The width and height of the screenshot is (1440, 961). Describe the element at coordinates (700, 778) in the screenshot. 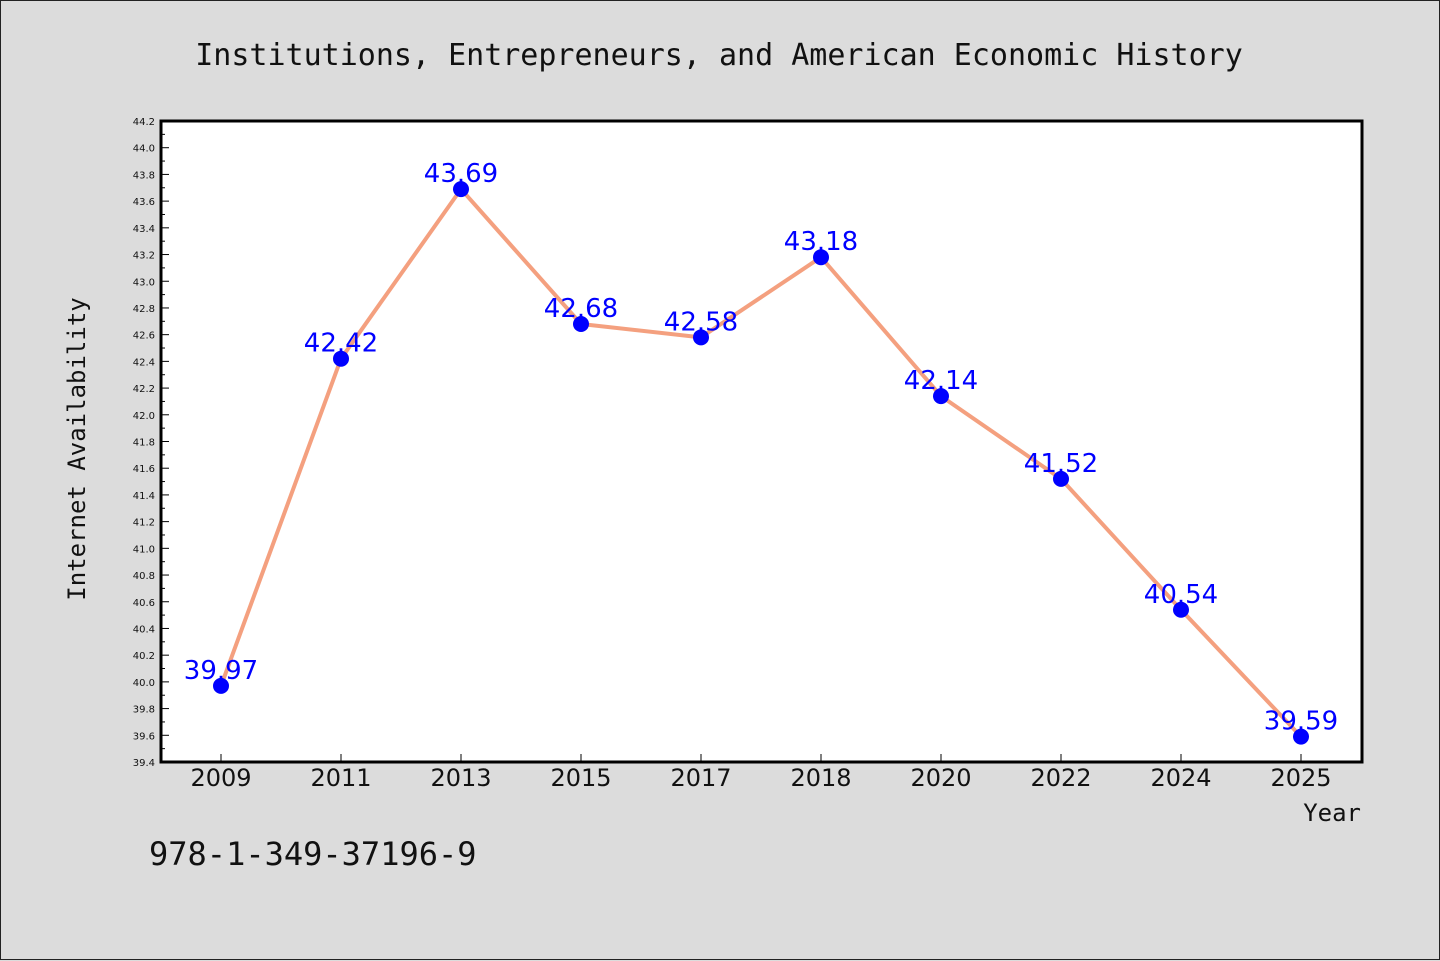

I see `x-tick-label: 2017` at that location.